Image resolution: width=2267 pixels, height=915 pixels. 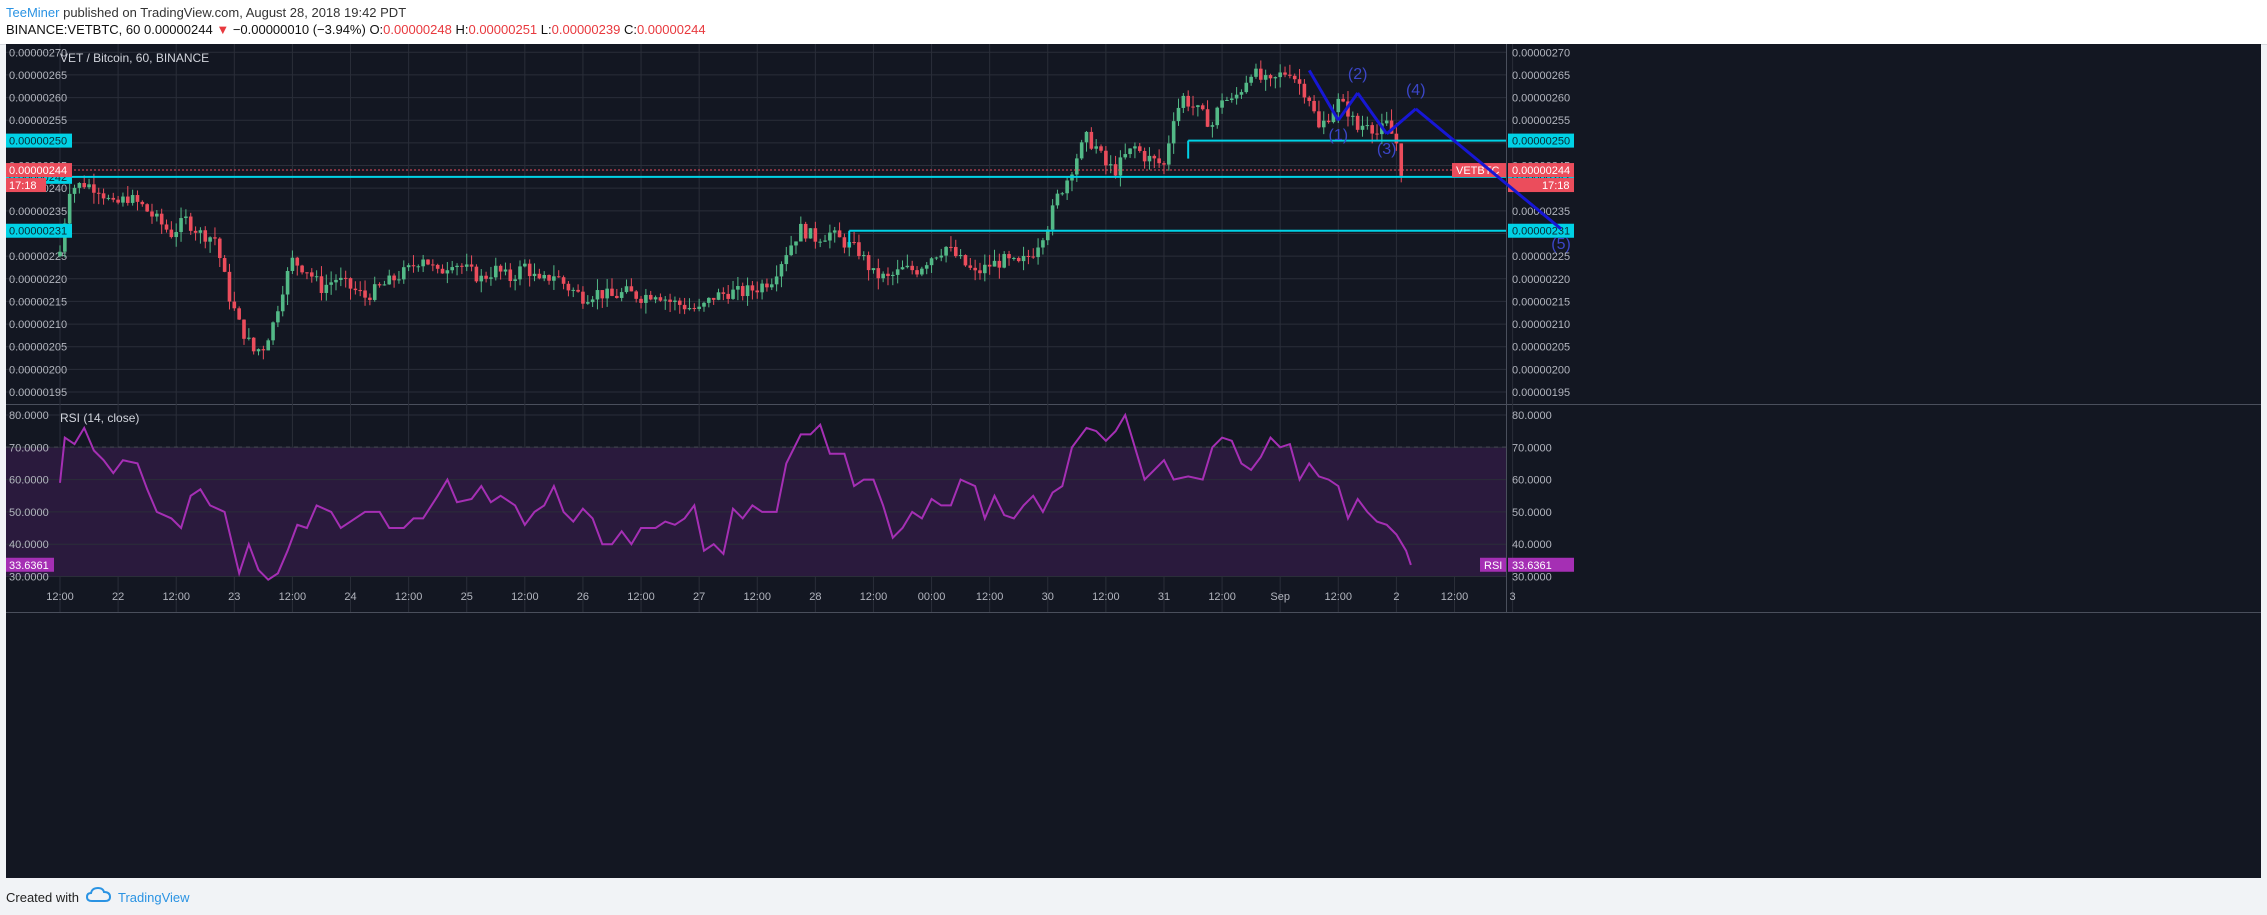 What do you see at coordinates (134, 58) in the screenshot?
I see `chart-title: VET / Bitcoin, 60, BINANCE` at bounding box center [134, 58].